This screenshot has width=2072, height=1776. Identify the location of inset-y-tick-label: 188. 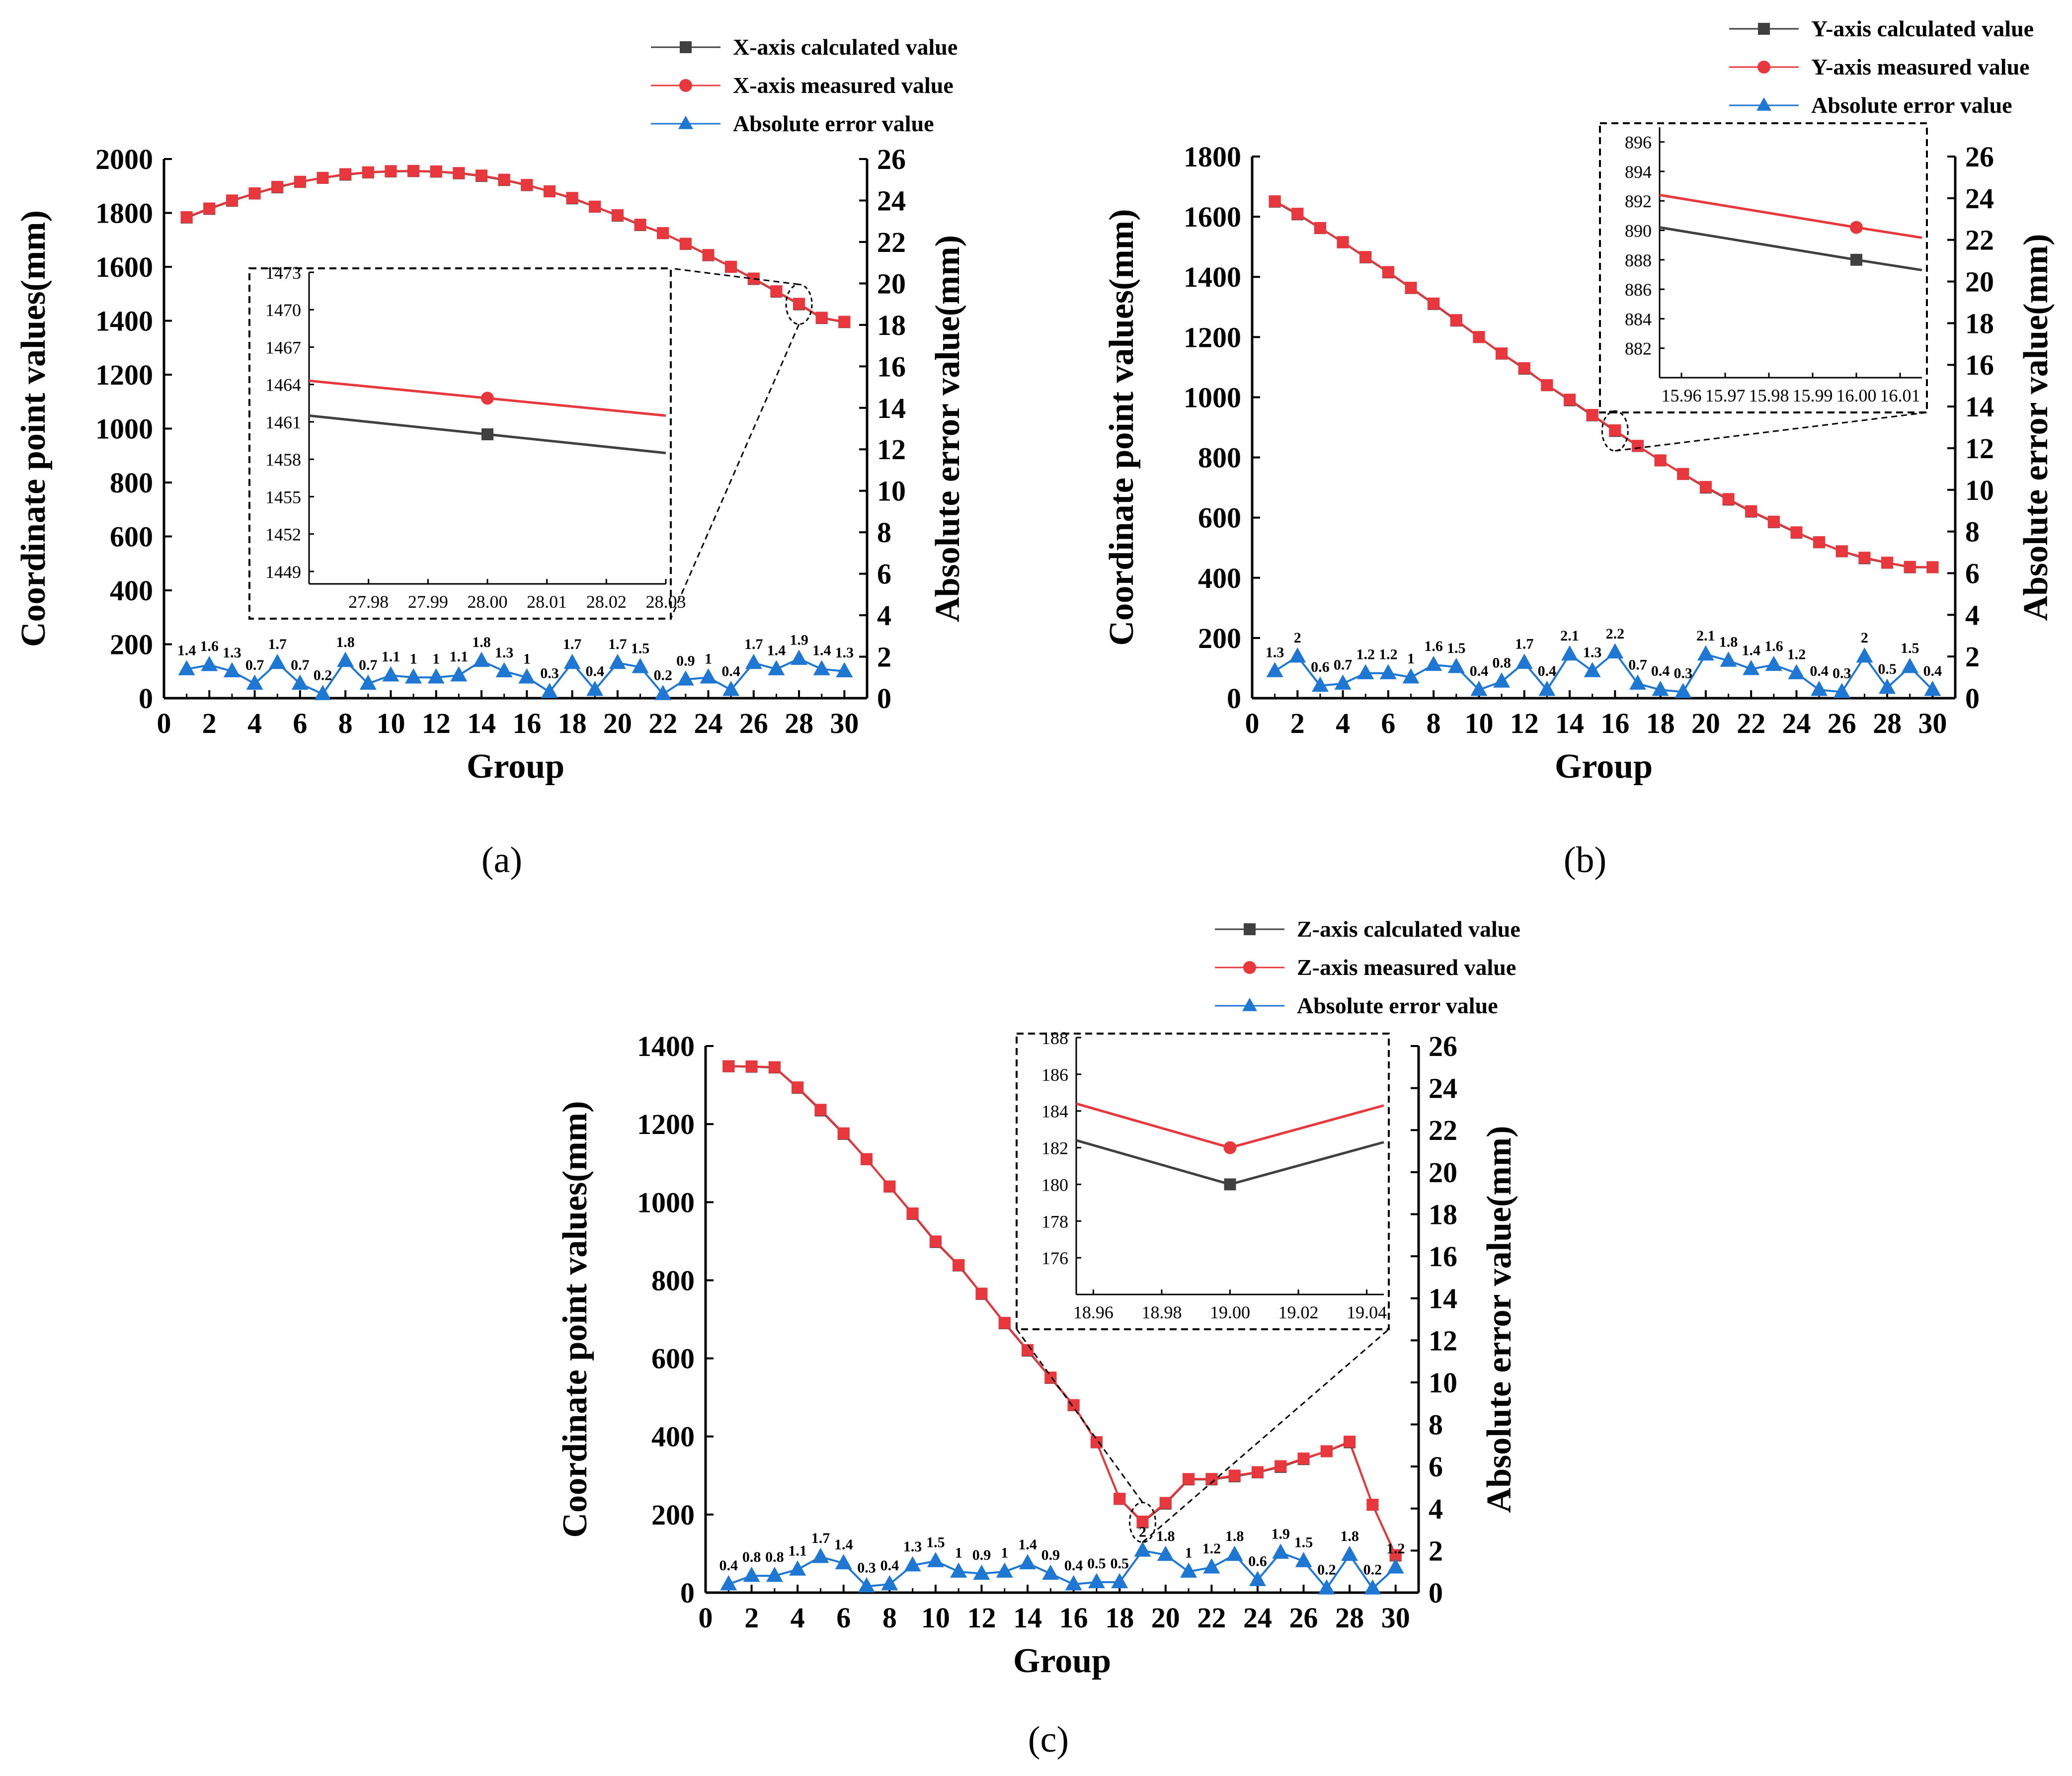
(1054, 1038).